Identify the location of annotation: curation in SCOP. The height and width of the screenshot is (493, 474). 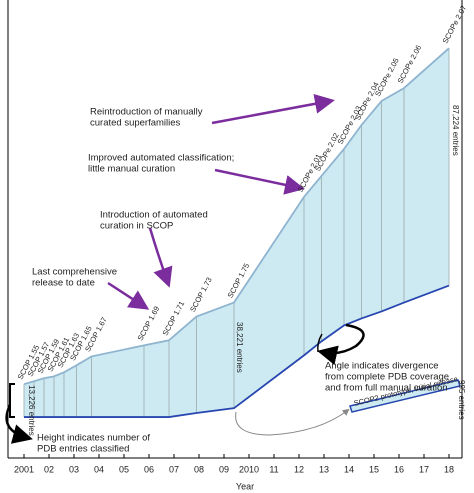
(136, 226).